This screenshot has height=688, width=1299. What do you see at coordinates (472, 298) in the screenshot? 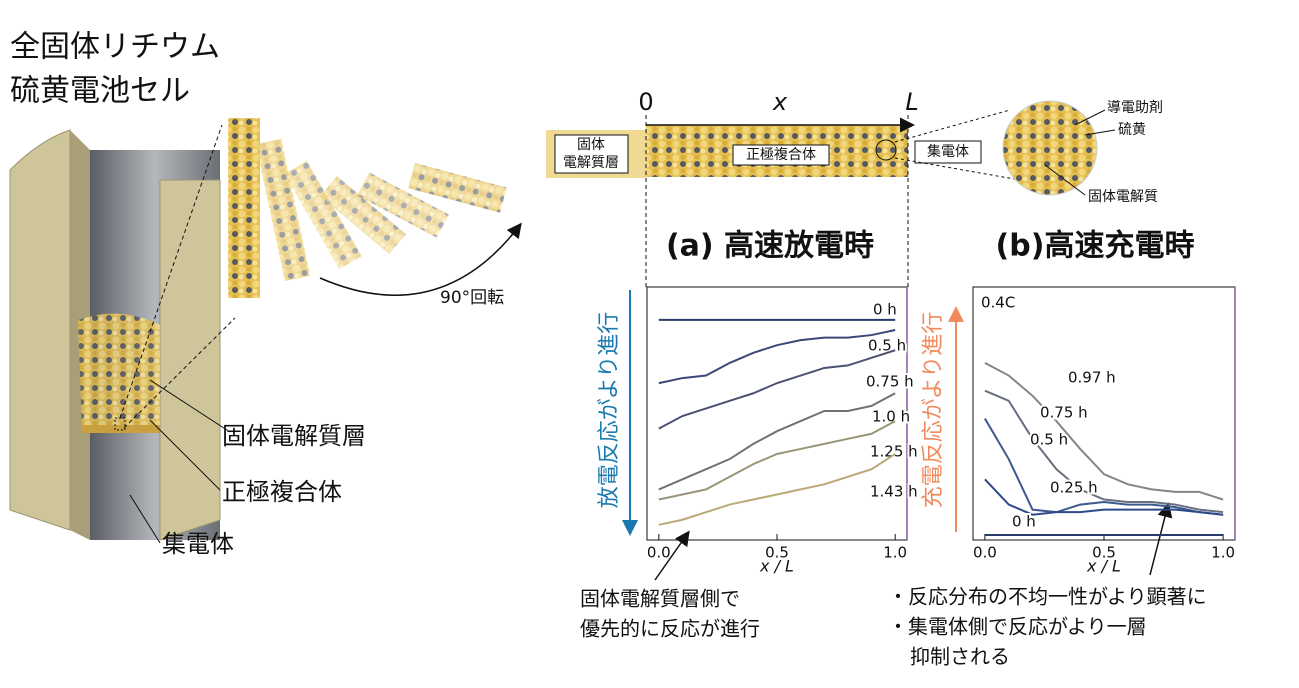
I see `rotation-label: 90°回転` at bounding box center [472, 298].